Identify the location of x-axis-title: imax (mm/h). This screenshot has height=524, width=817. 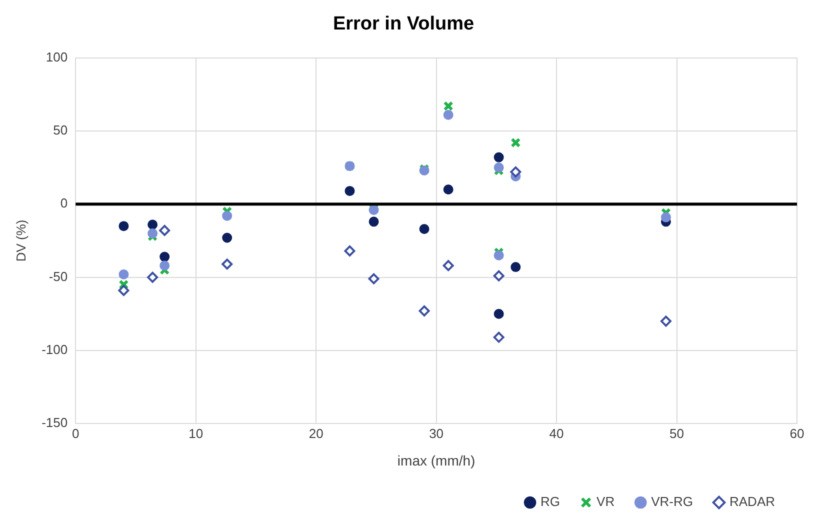
(436, 460).